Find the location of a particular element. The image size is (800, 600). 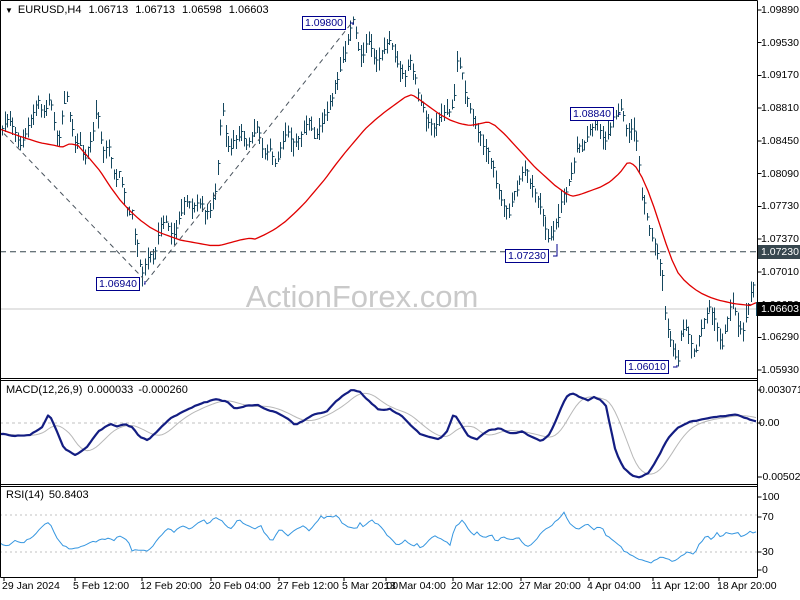

macd-signal-value: -0.000260 is located at coordinates (163, 390).